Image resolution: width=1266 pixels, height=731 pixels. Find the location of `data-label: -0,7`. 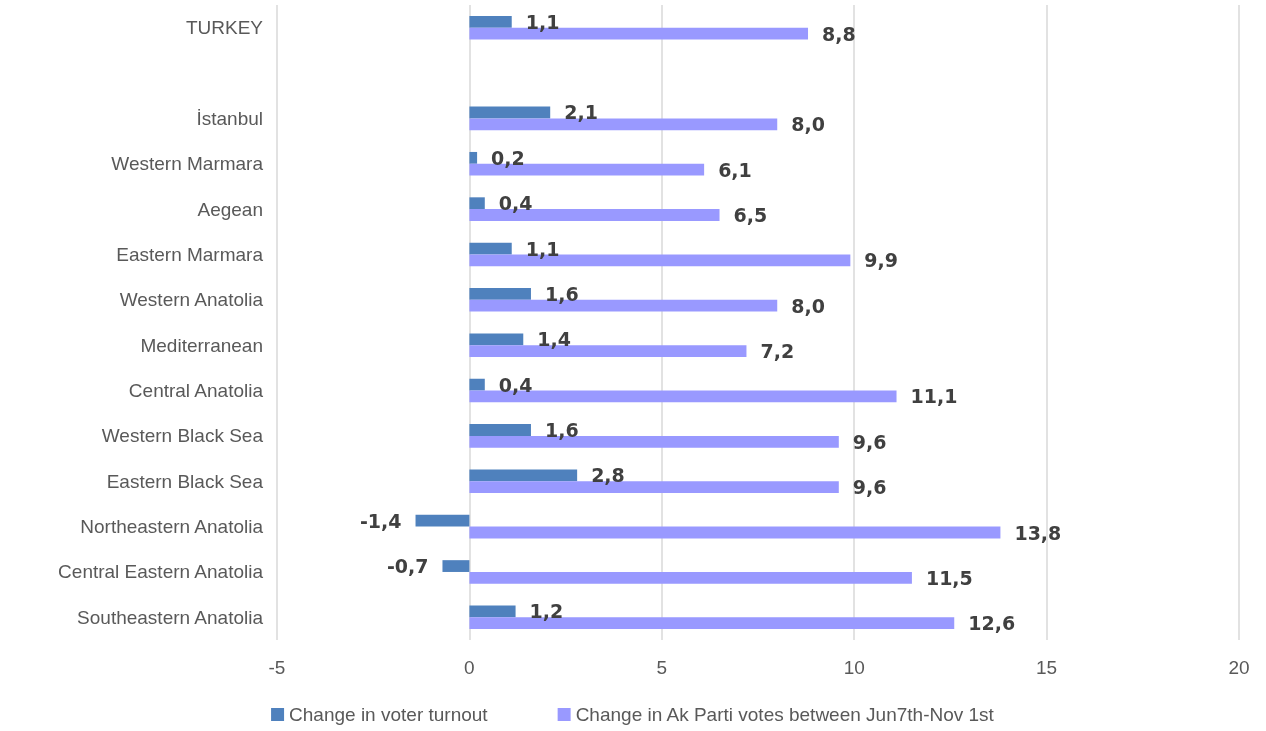

data-label: -0,7 is located at coordinates (407, 566).